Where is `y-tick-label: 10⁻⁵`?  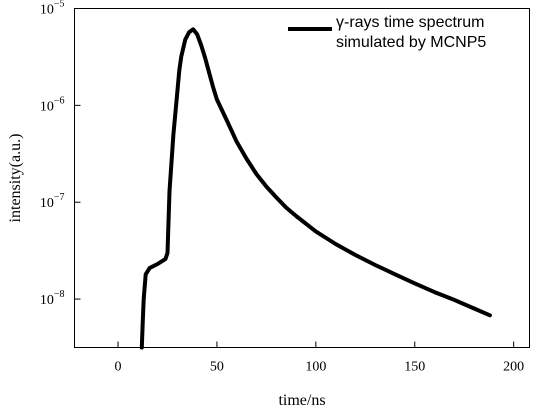
y-tick-label: 10⁻⁵ is located at coordinates (52, 9).